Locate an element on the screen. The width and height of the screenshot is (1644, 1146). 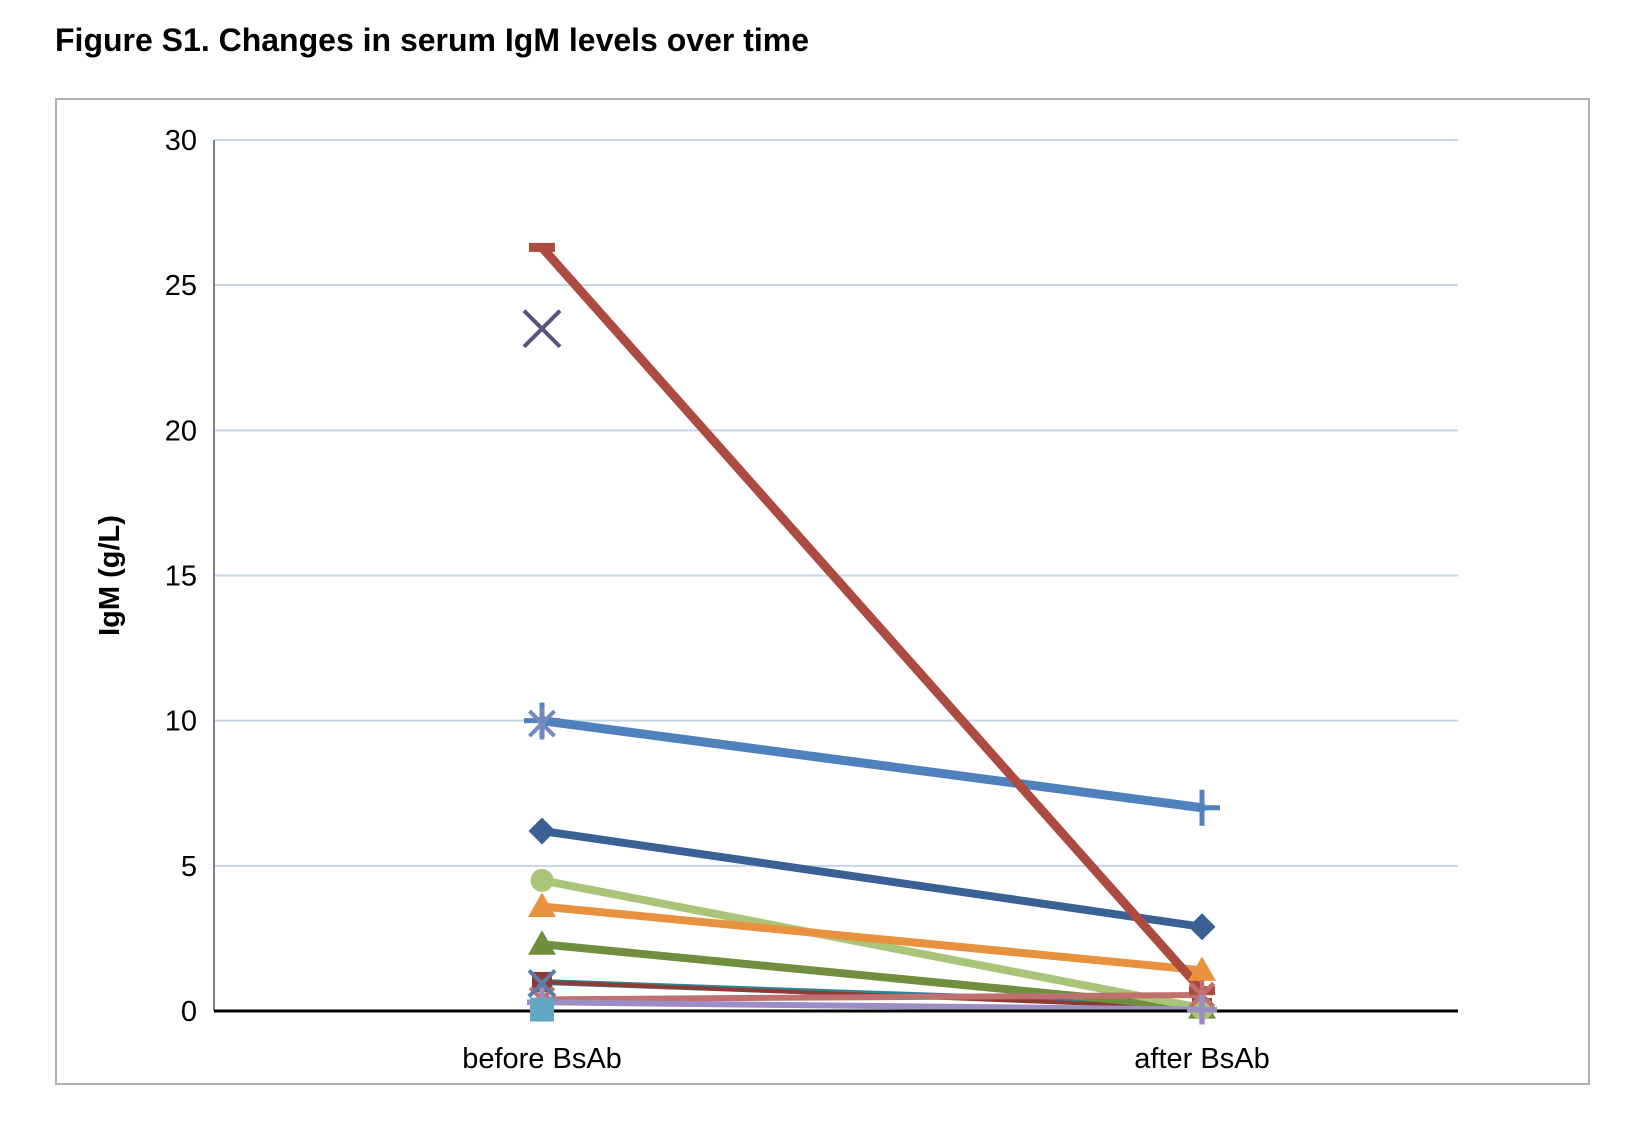
x-category-label: after BsAb is located at coordinates (1201, 1059).